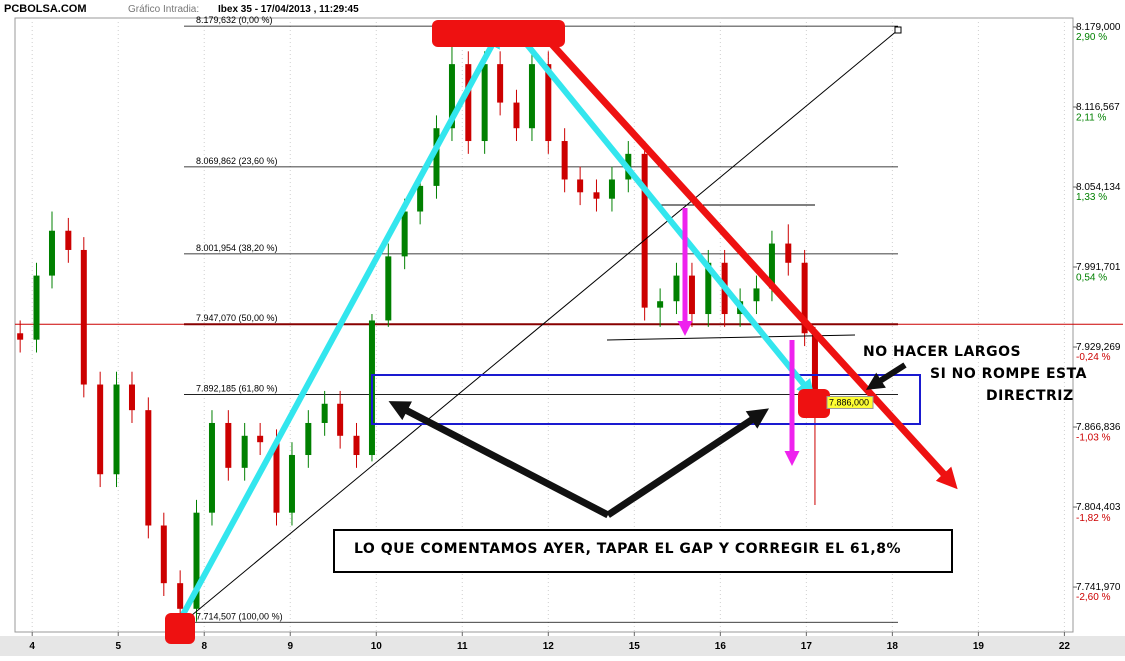 The width and height of the screenshot is (1125, 661). I want to click on chart-label: Gráfico Intradia:, so click(163, 9).